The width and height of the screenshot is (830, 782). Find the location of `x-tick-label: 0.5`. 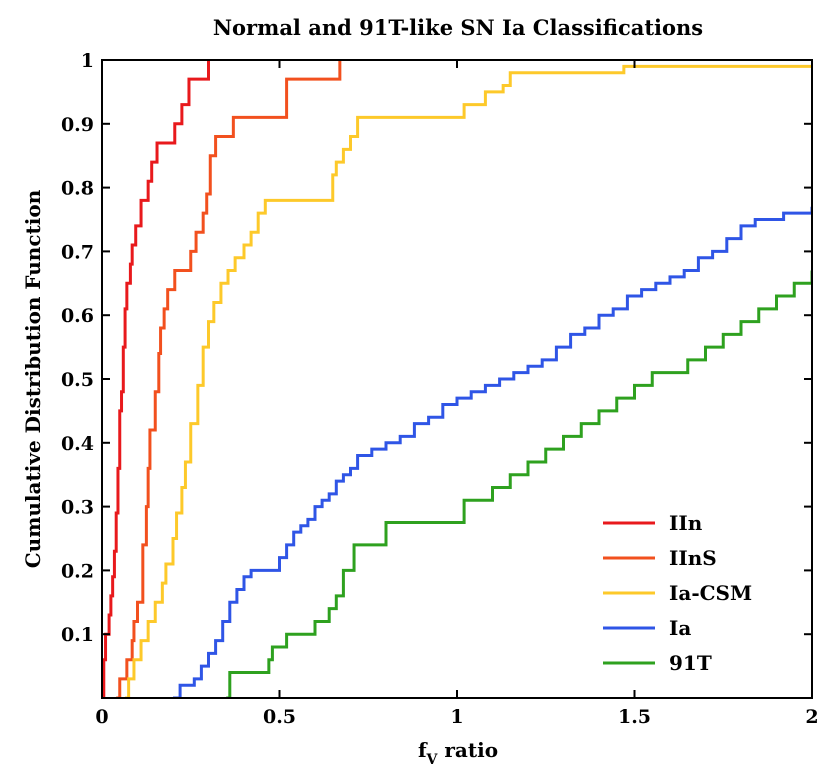

x-tick-label: 0.5 is located at coordinates (279, 717).